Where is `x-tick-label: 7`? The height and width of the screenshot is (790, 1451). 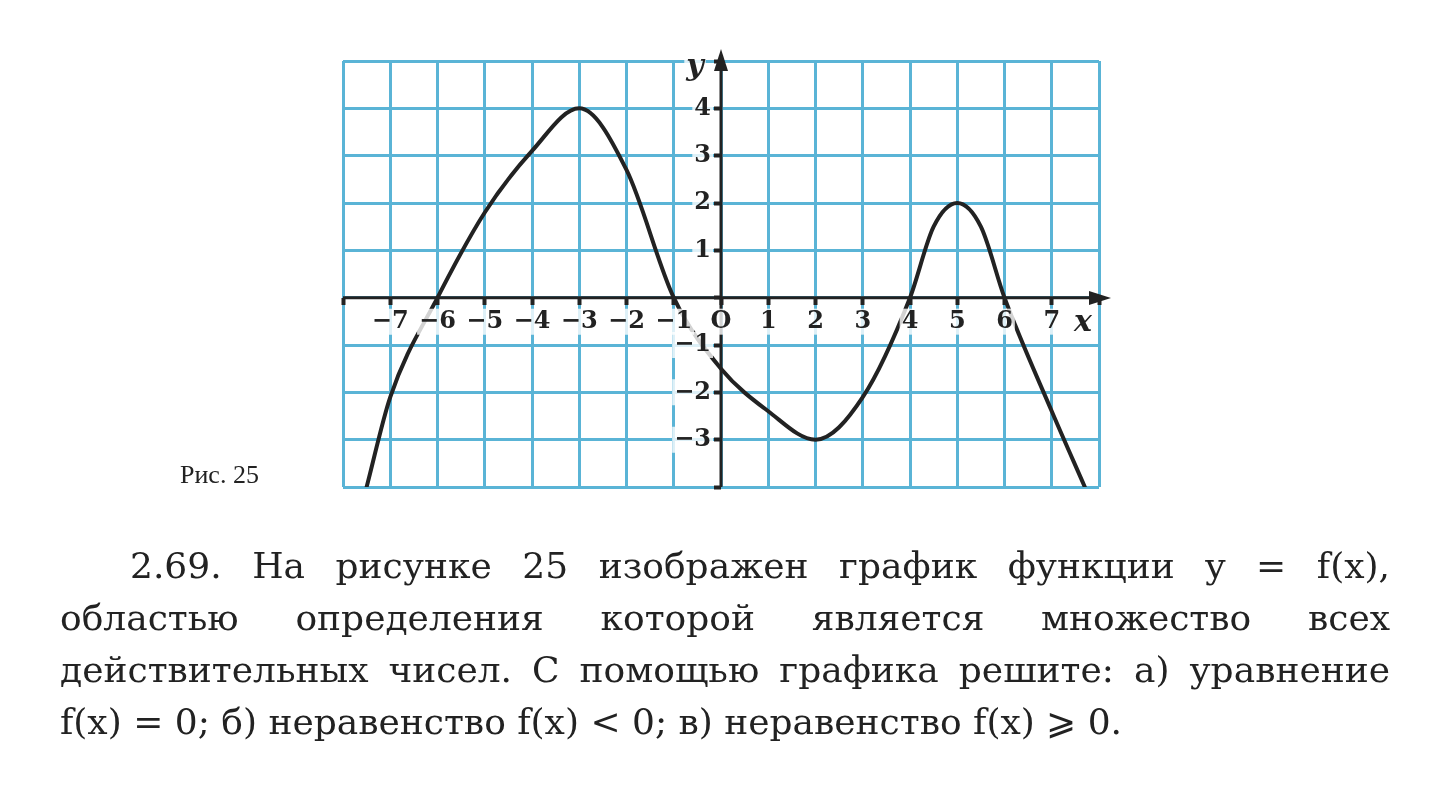
x-tick-label: 7 is located at coordinates (1052, 319).